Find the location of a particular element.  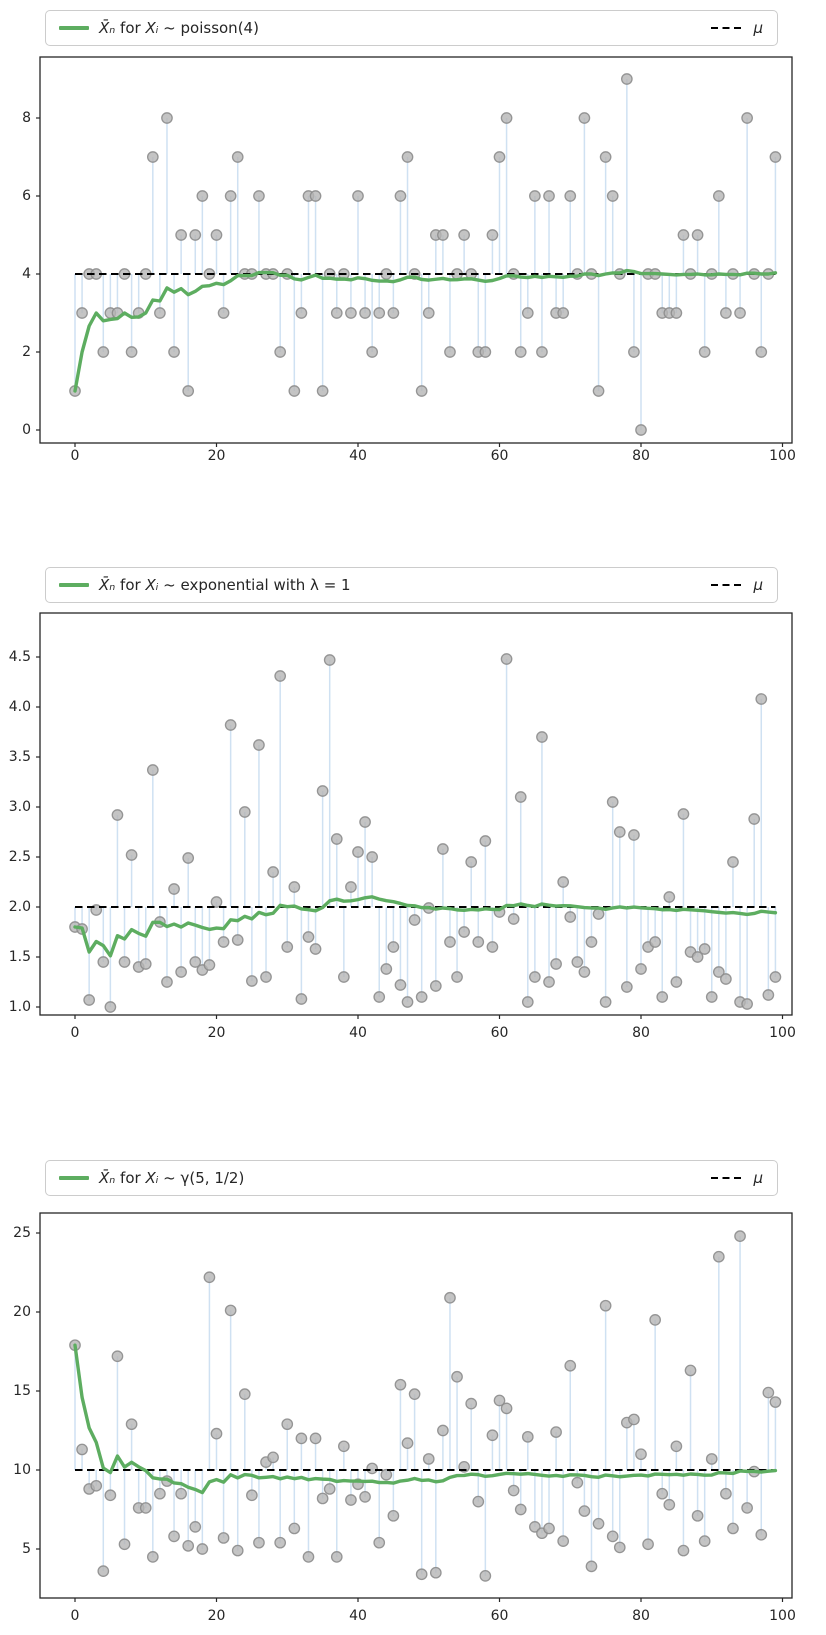

y-tick-label: 6 is located at coordinates (26, 196).